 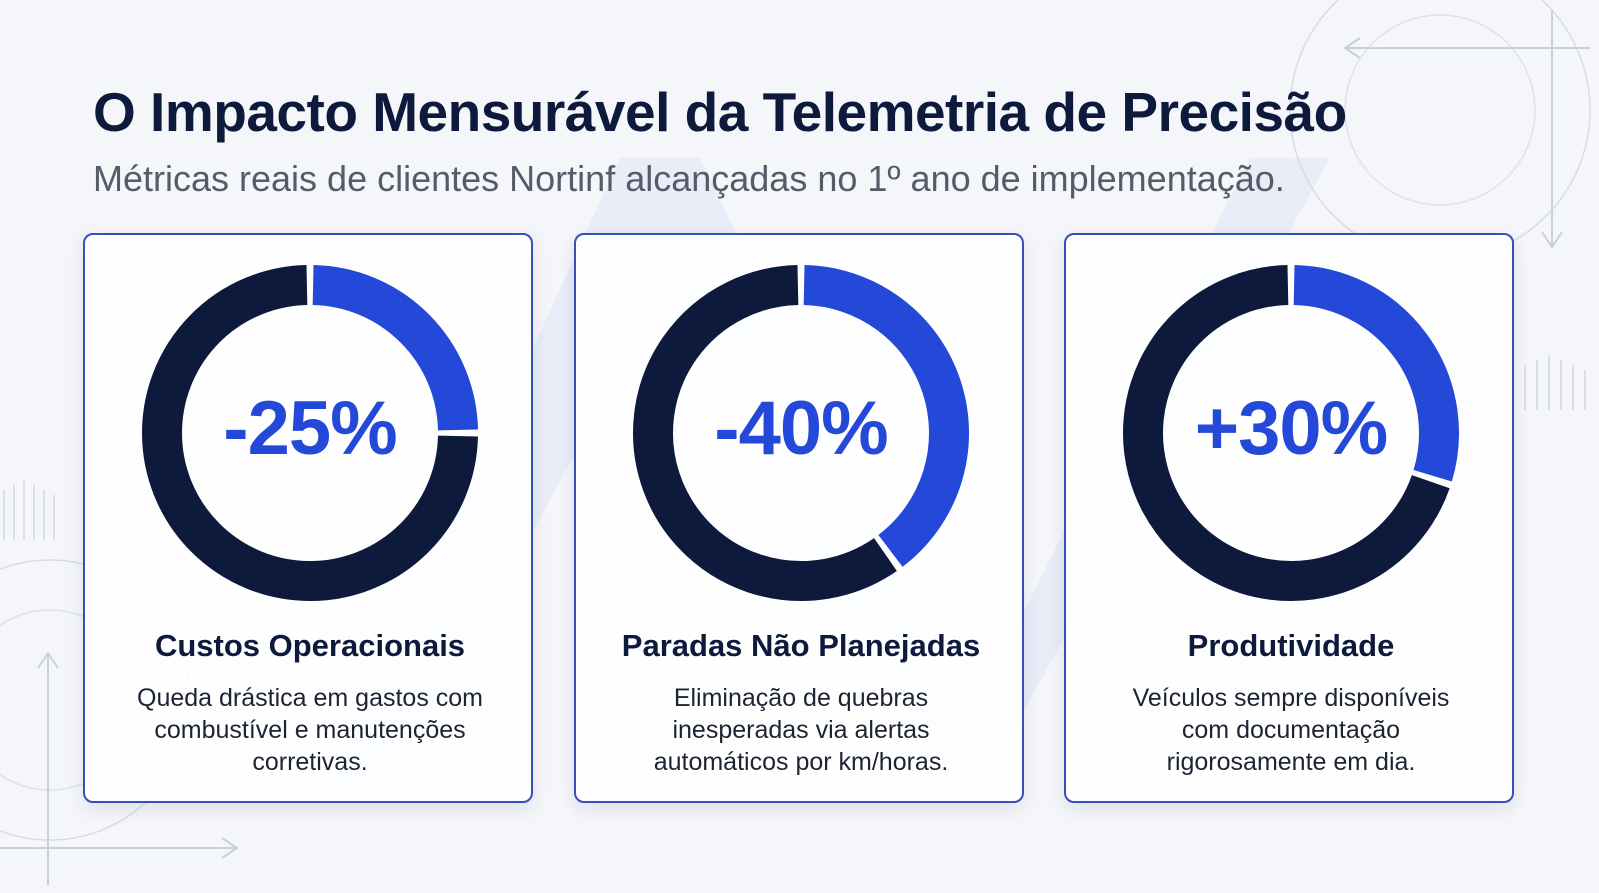 What do you see at coordinates (310, 645) in the screenshot?
I see `metric-label: Custos Operacionais` at bounding box center [310, 645].